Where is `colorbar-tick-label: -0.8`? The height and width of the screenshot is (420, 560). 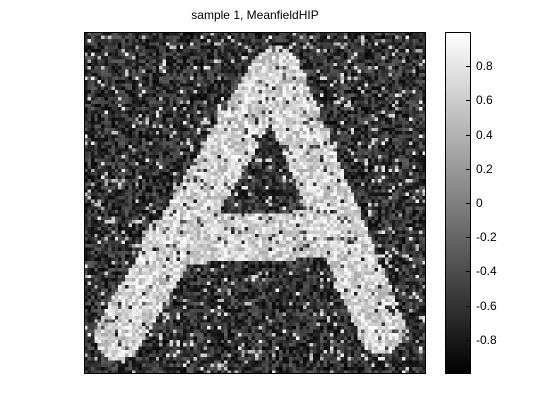 colorbar-tick-label: -0.8 is located at coordinates (486, 340).